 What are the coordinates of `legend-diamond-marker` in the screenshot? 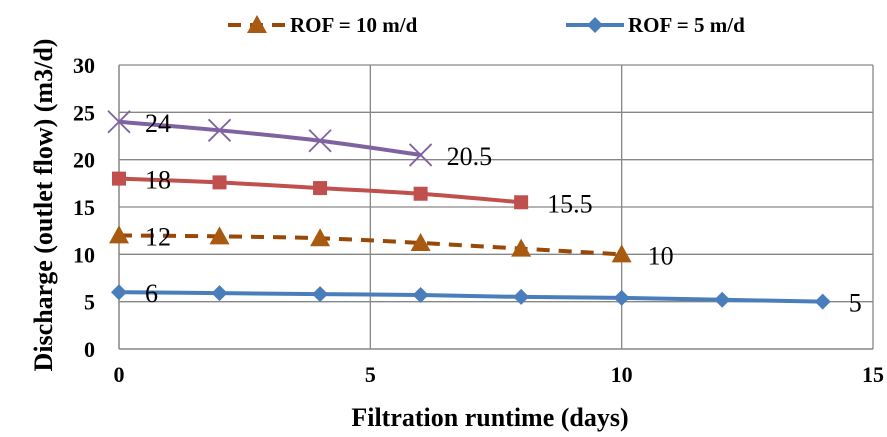 It's located at (595, 25).